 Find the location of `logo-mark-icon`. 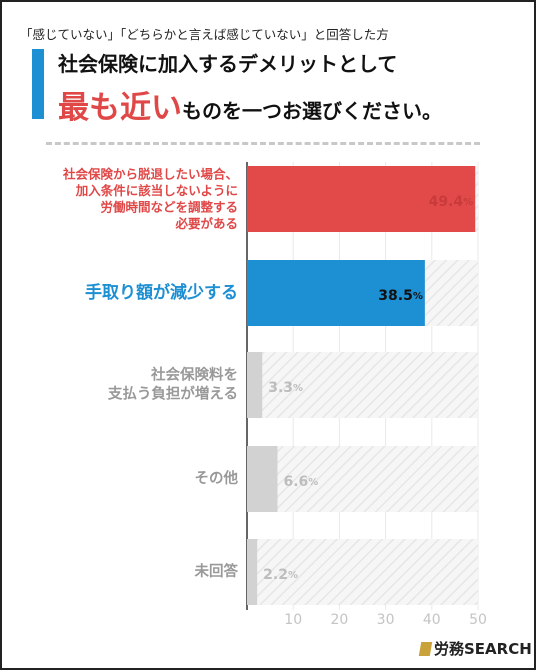

logo-mark-icon is located at coordinates (425, 648).